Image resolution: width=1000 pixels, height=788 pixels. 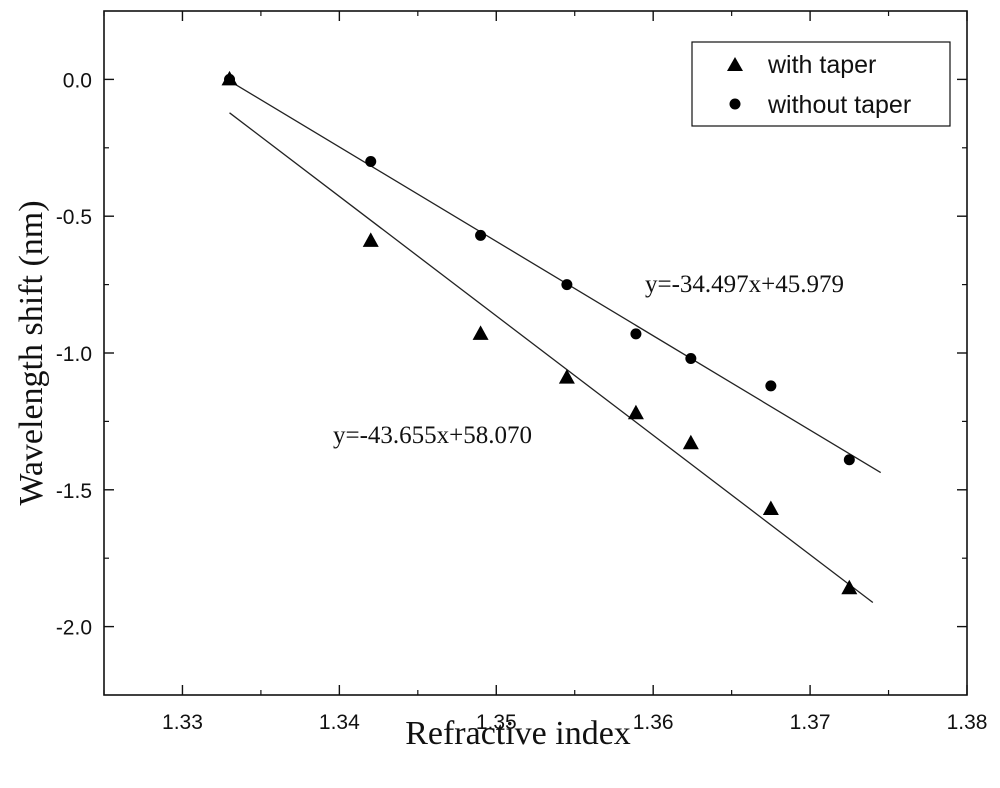 What do you see at coordinates (744, 284) in the screenshot?
I see `fit-label-without-taper: y=-34.497x+45.979` at bounding box center [744, 284].